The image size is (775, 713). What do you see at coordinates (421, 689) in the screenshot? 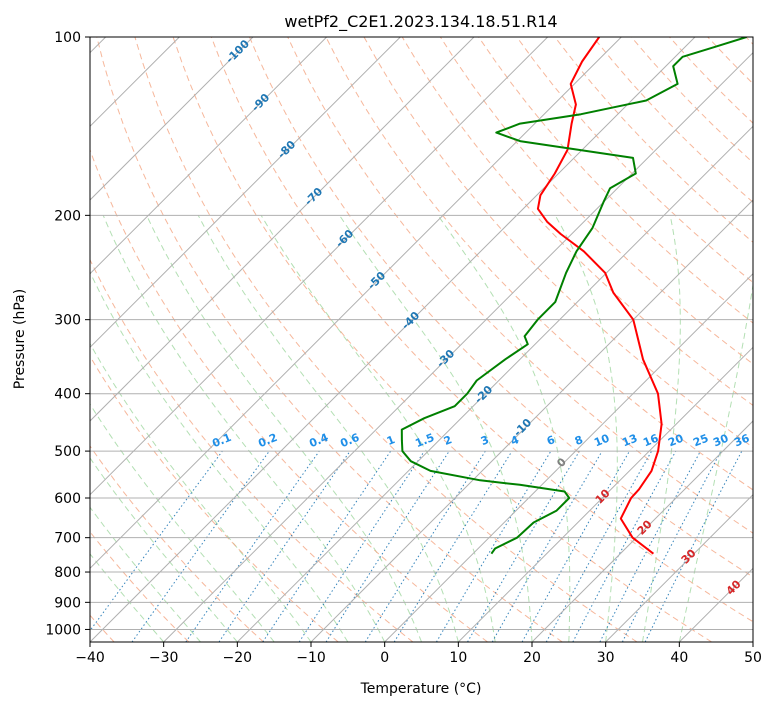
I see `x-axis-label: Temperature (°C)` at bounding box center [421, 689].